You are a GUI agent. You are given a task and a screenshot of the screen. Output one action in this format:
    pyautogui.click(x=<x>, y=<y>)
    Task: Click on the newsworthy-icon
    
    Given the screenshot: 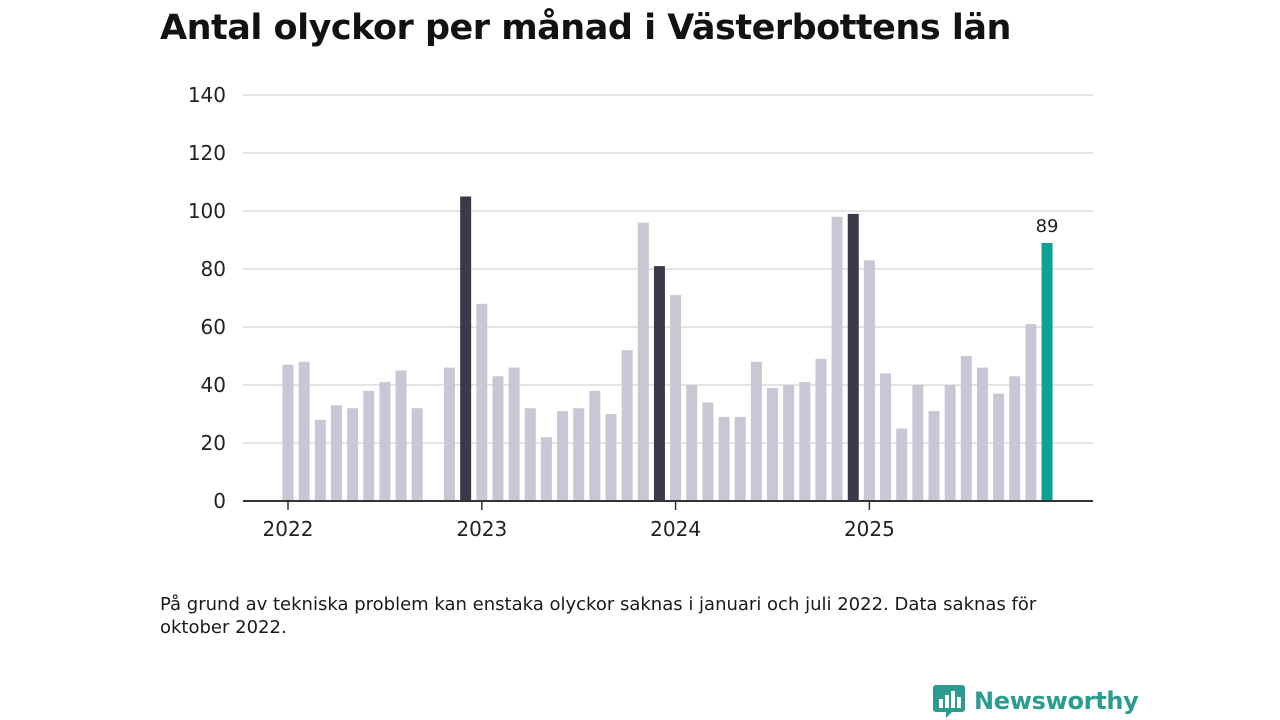 What is the action you would take?
    pyautogui.click(x=949, y=701)
    